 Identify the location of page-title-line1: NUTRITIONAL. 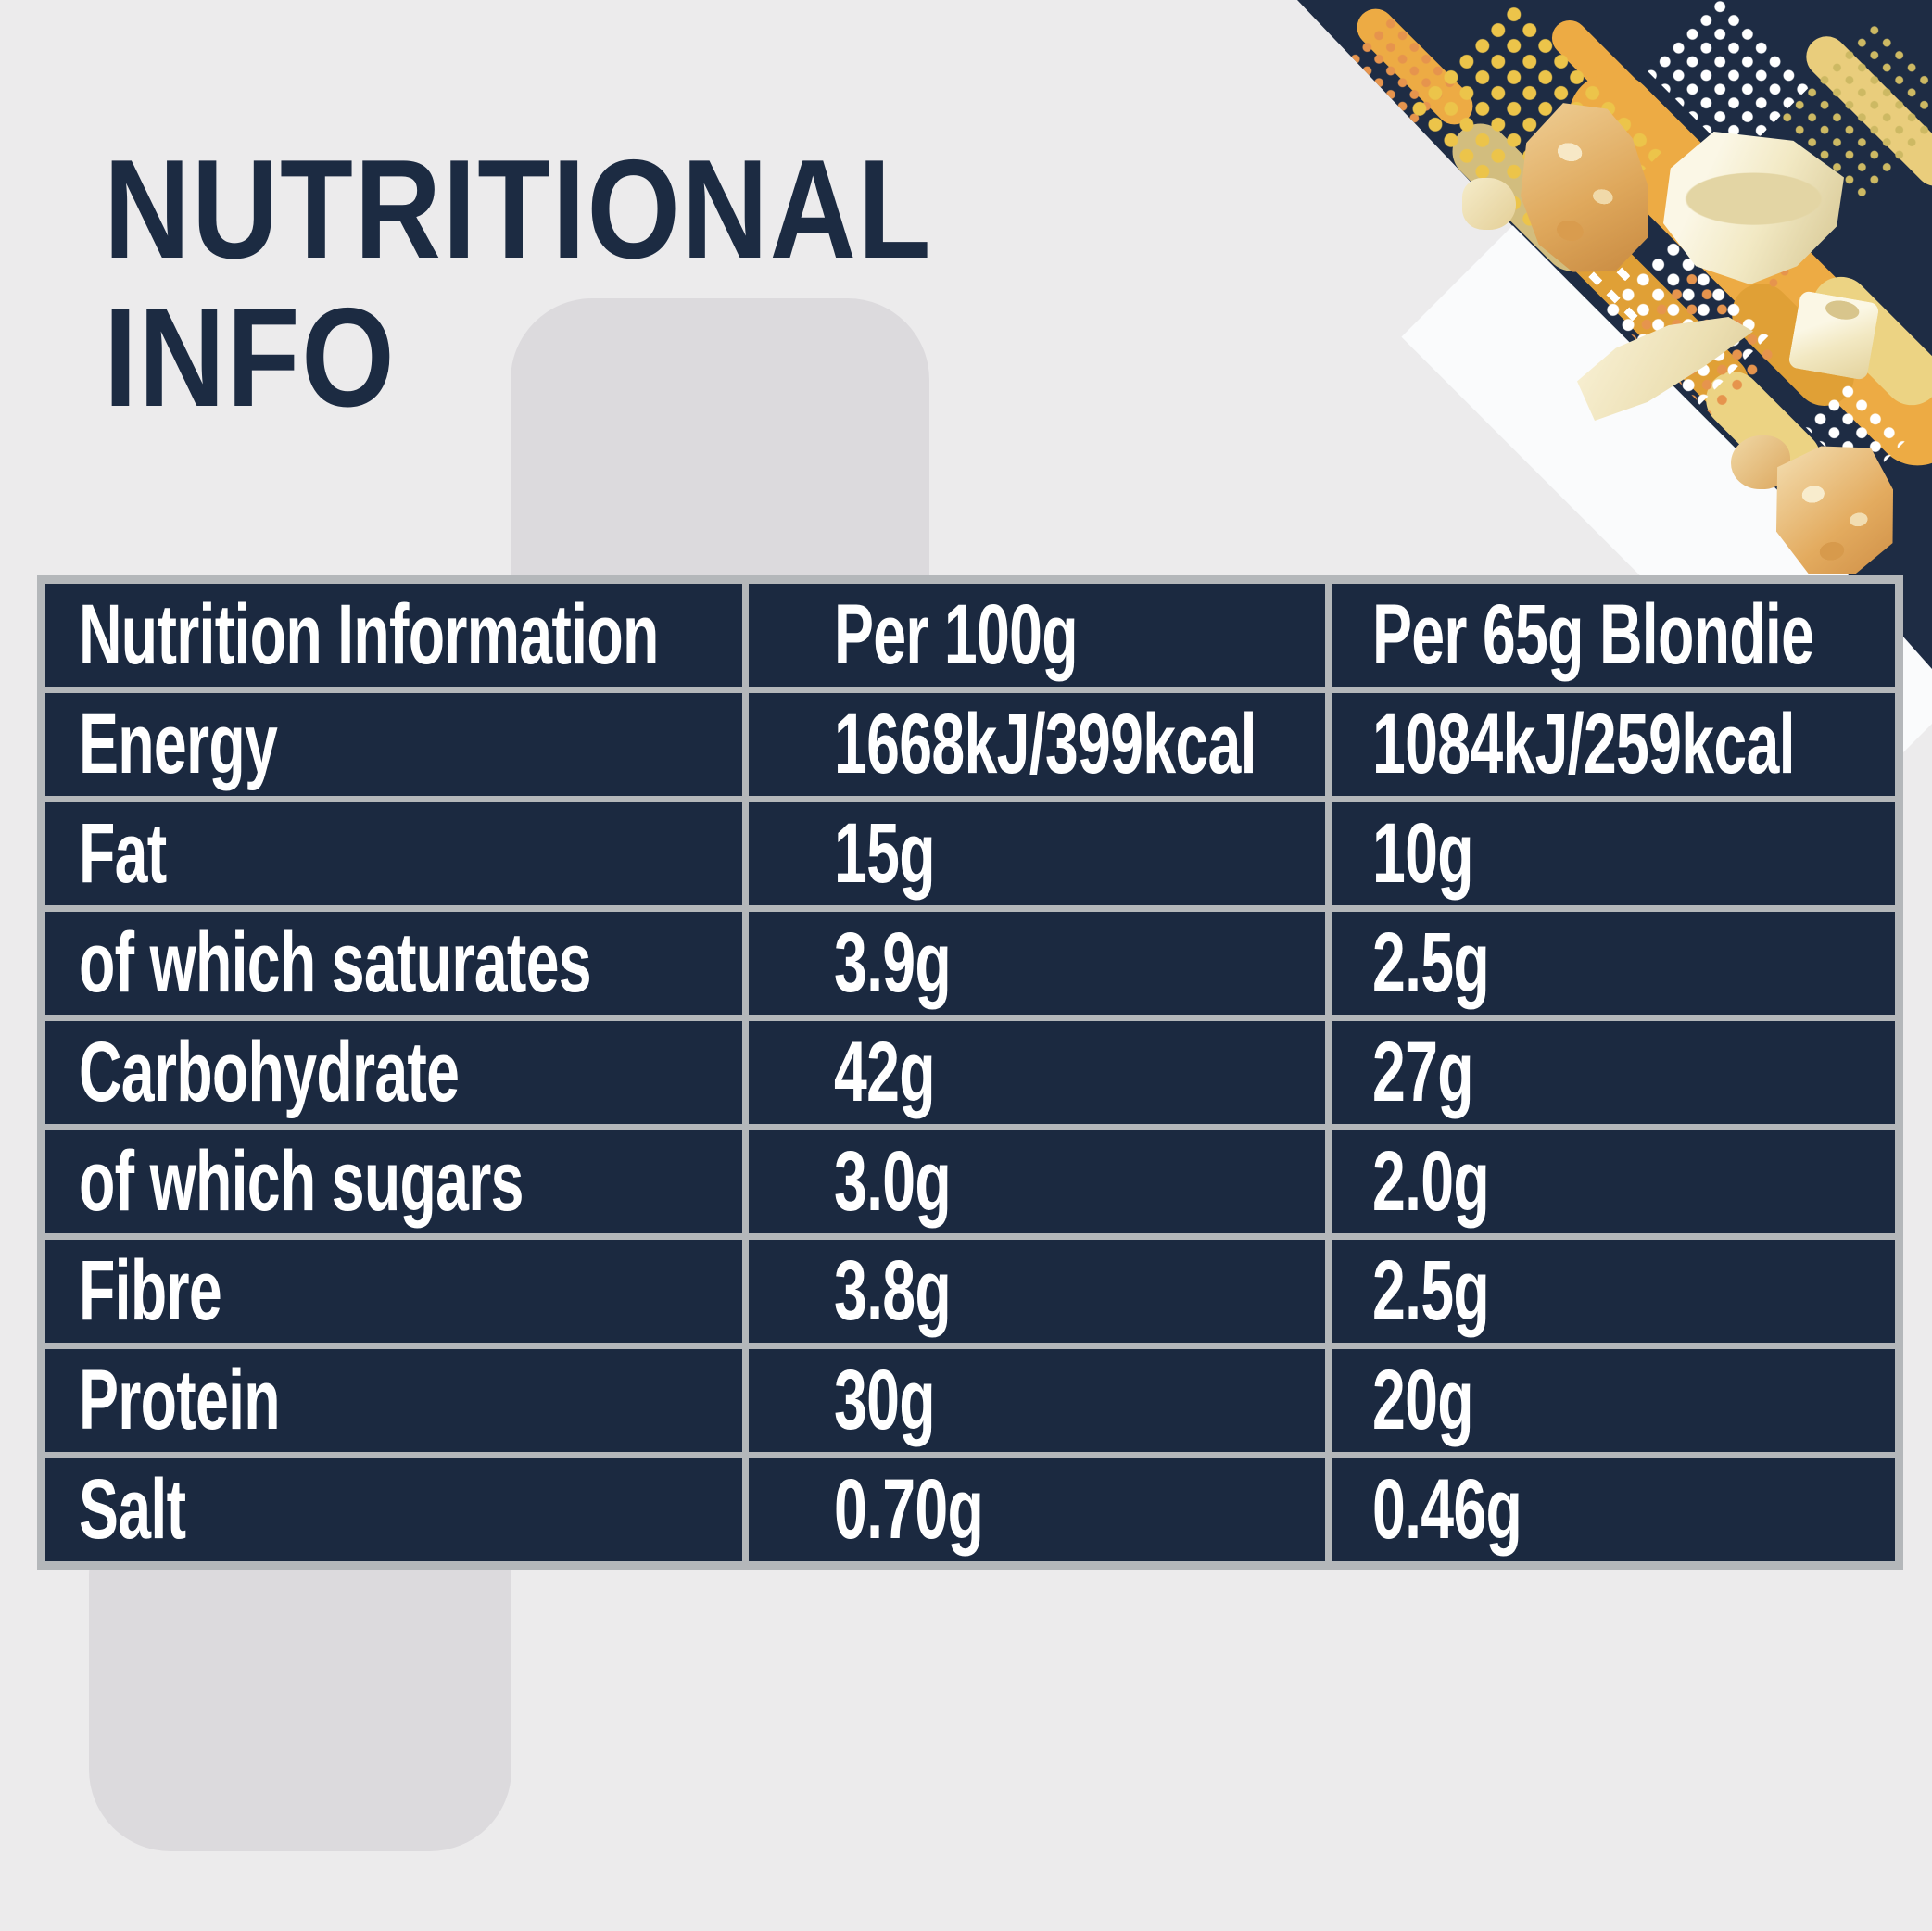
(518, 210).